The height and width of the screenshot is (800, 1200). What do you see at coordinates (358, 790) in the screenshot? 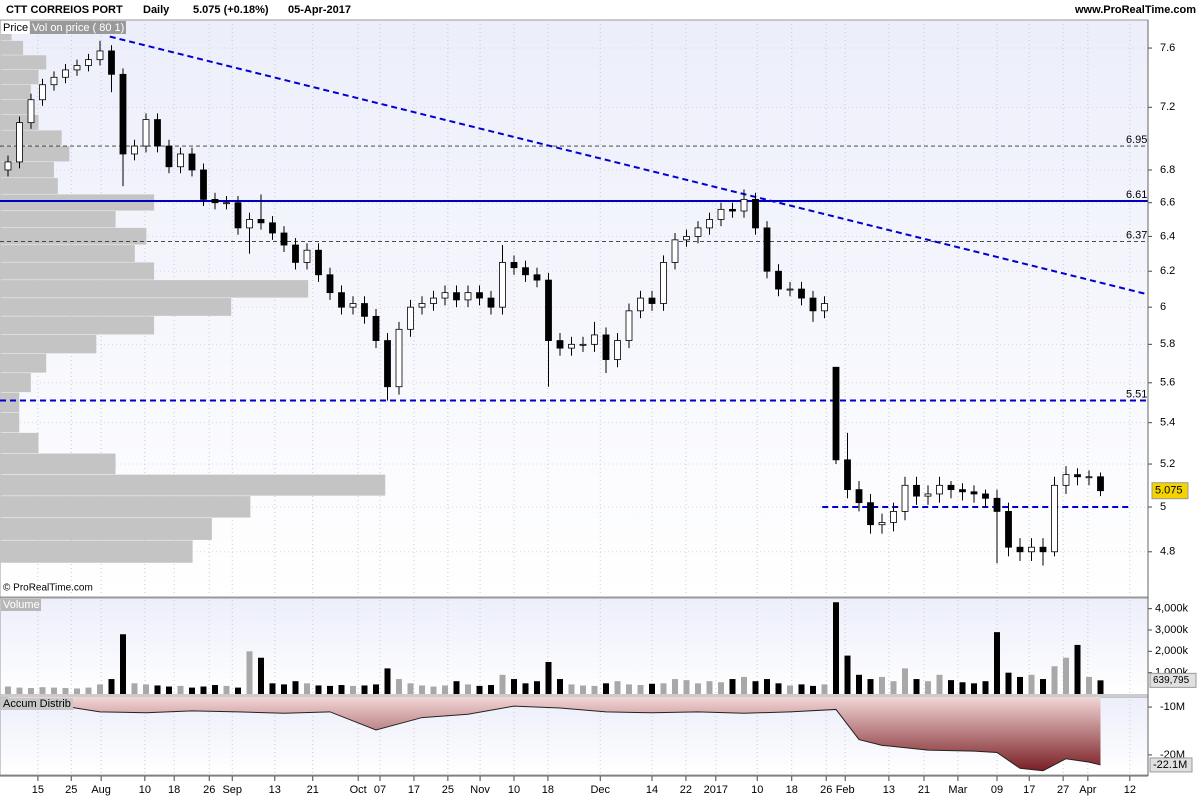
I see `x-tick-label: Oct` at bounding box center [358, 790].